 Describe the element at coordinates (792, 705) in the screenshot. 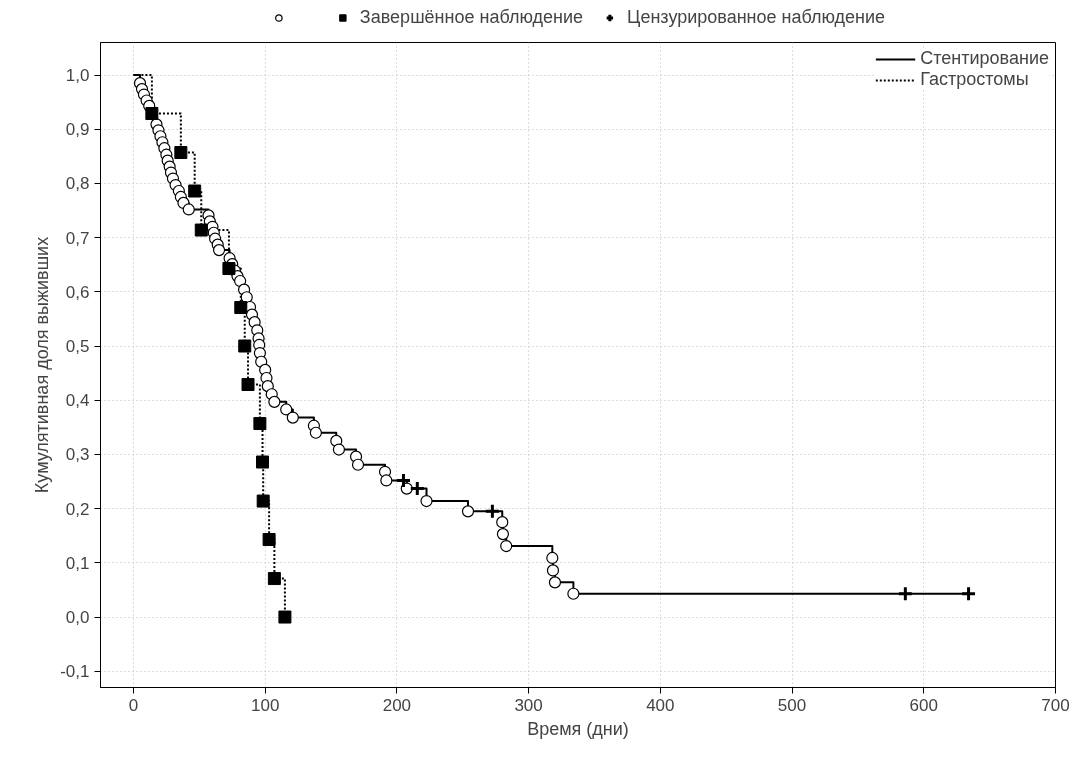

I see `x-tick-label: 500` at that location.